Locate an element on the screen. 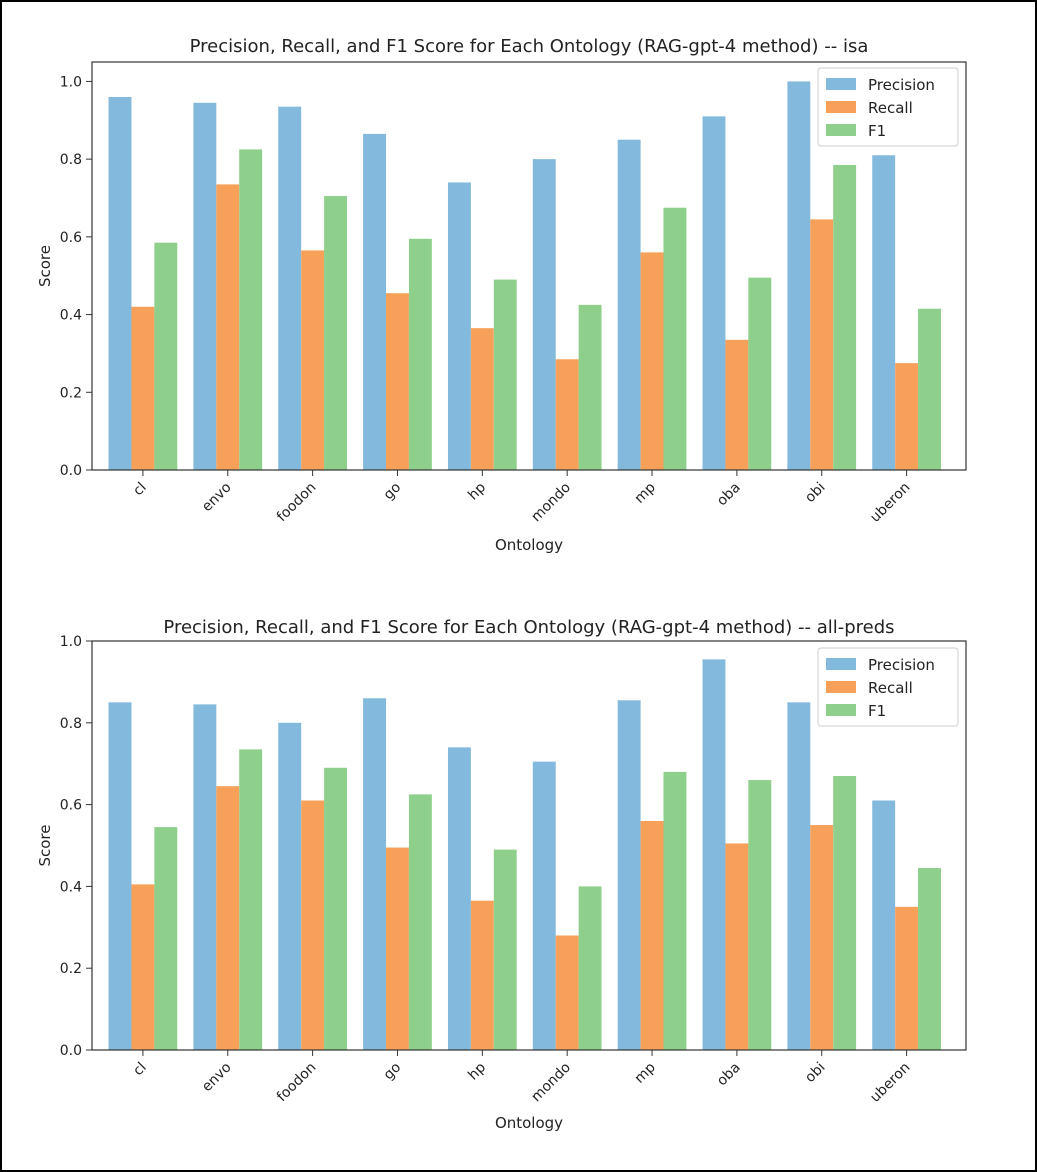  x-tick-label-mondo: mondo is located at coordinates (551, 503).